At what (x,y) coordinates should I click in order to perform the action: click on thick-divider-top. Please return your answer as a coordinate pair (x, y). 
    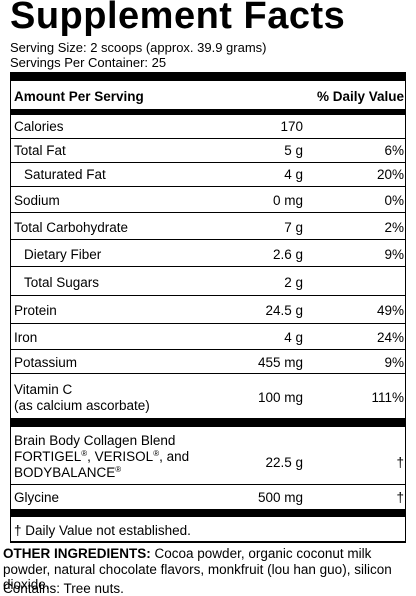
    Looking at the image, I should click on (208, 76).